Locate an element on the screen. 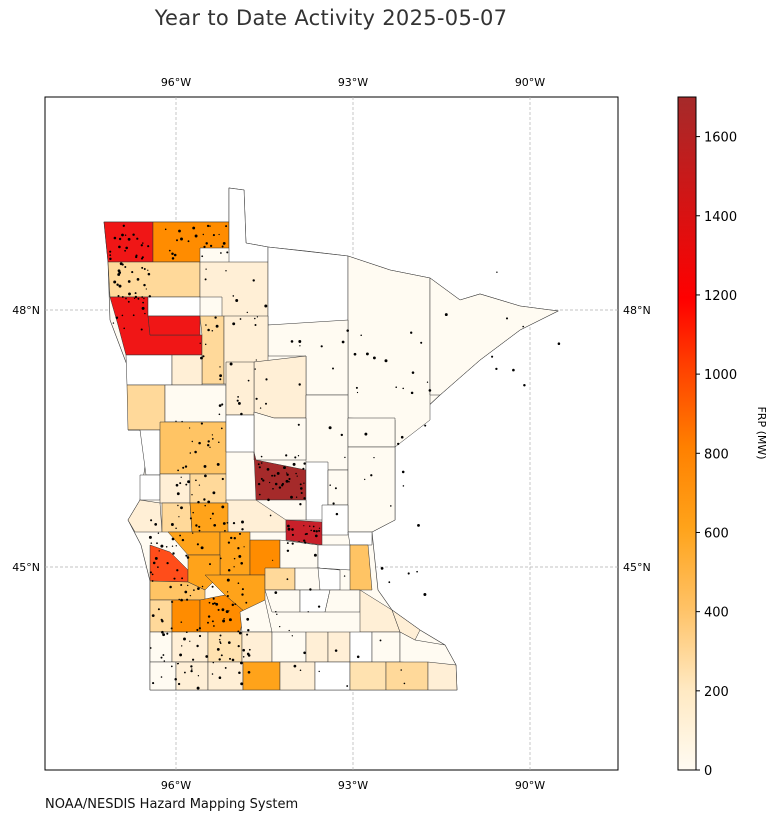  lon-tick-bottom: 93°W is located at coordinates (353, 785).